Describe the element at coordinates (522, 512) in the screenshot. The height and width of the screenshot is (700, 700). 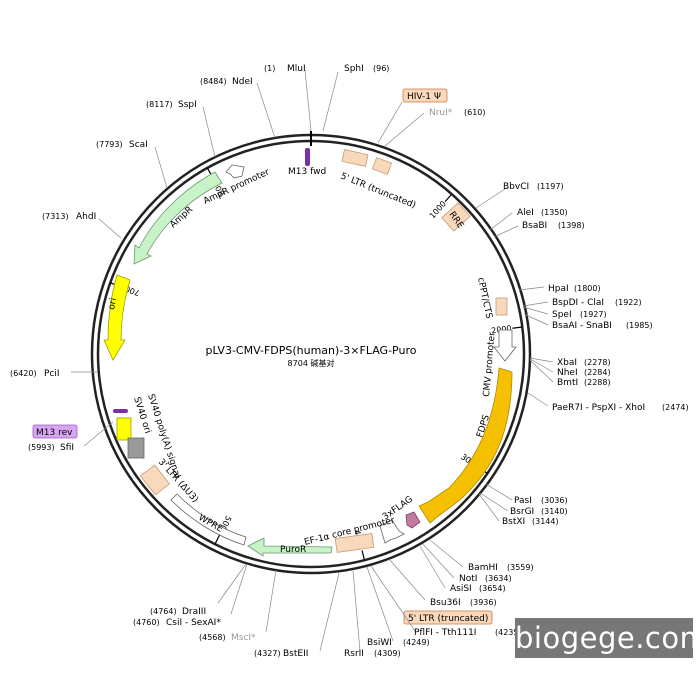
I see `site-bsrgi: BsrGI` at that location.